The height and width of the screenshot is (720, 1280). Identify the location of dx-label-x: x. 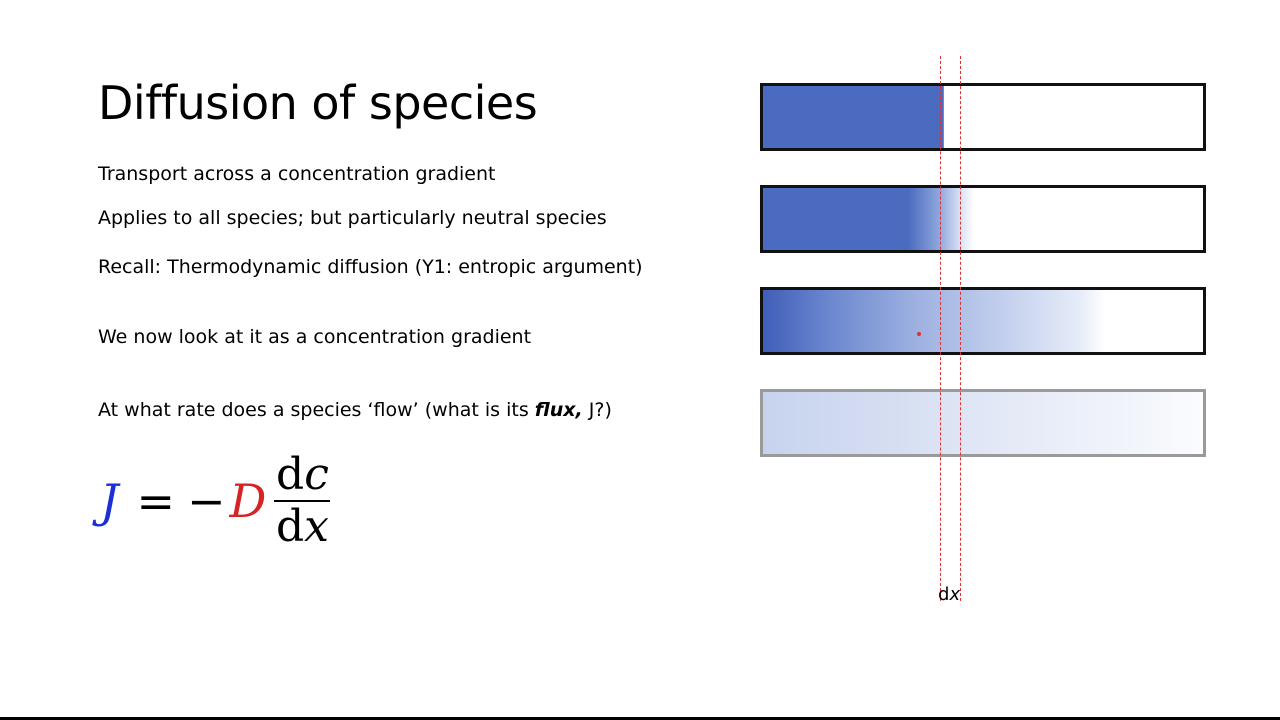
(955, 594).